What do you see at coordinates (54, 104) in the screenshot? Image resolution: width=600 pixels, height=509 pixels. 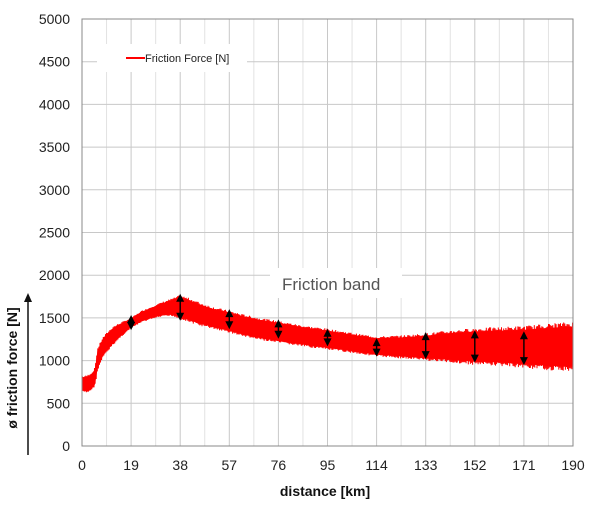 I see `y-tick-label: 4000` at bounding box center [54, 104].